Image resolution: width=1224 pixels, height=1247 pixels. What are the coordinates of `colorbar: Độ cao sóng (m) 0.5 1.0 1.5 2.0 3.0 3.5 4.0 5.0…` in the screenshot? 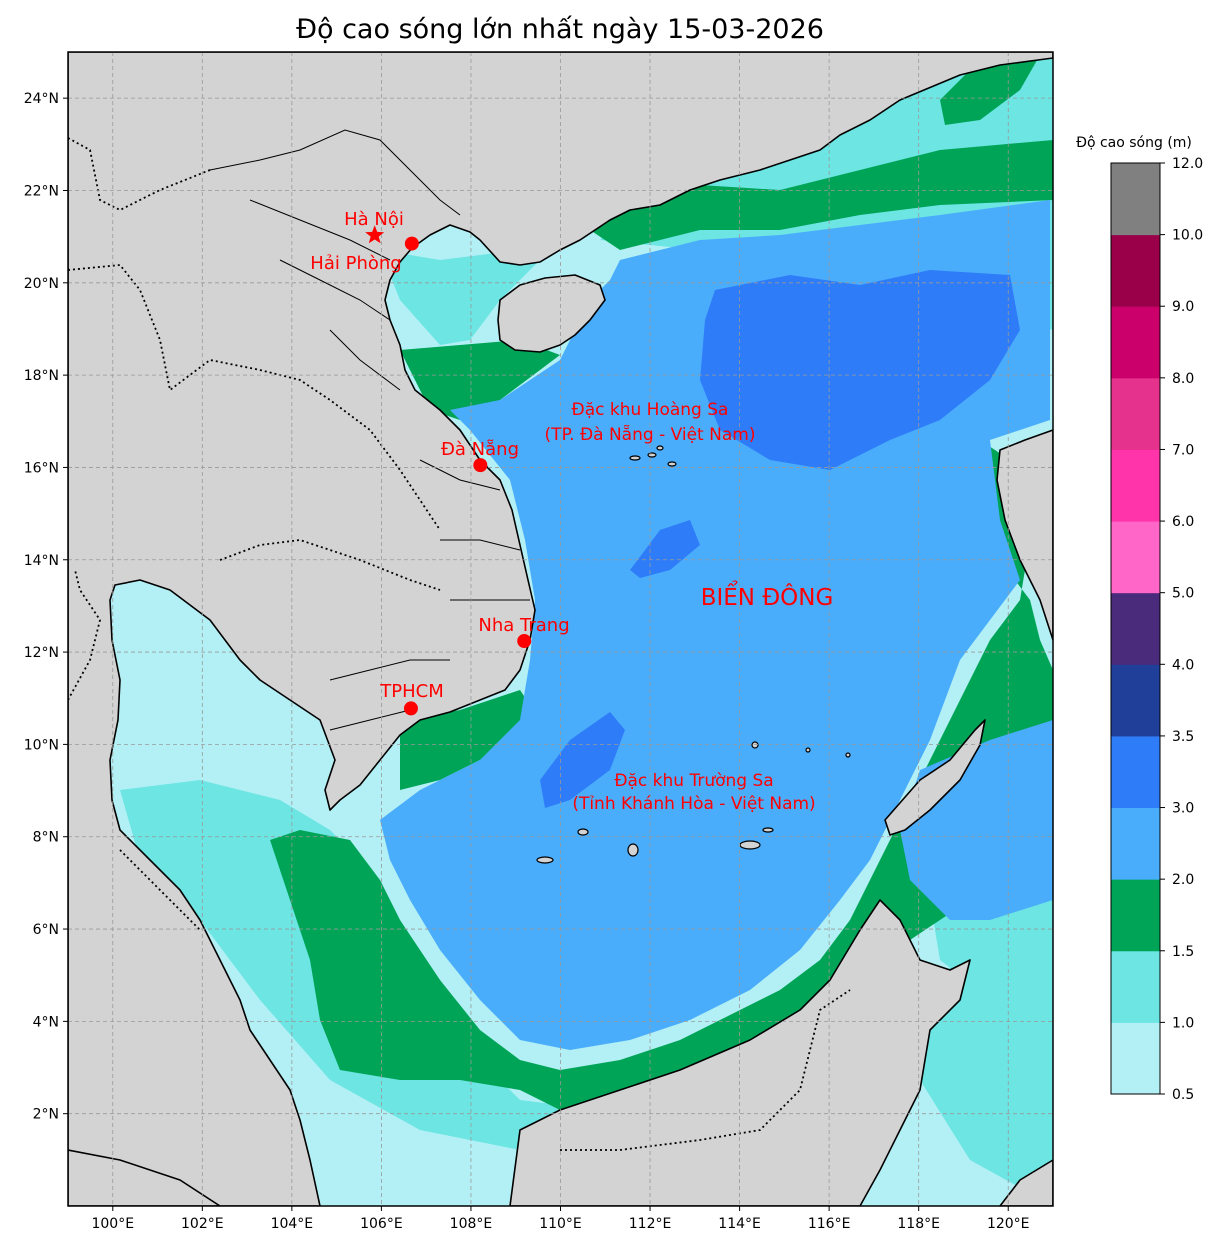 It's located at (1139, 619).